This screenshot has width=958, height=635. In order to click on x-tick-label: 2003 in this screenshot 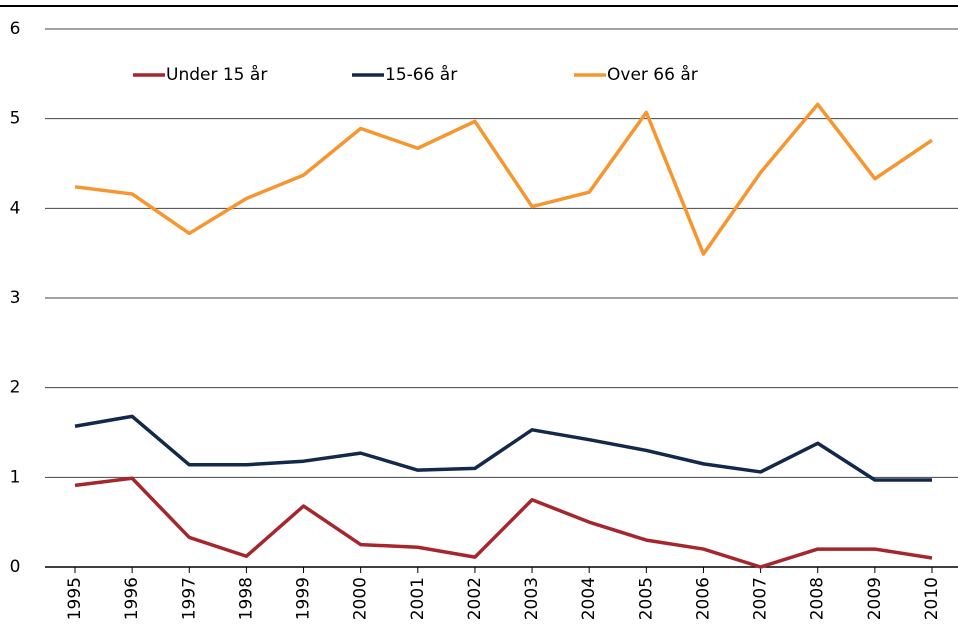, I will do `click(532, 598)`.